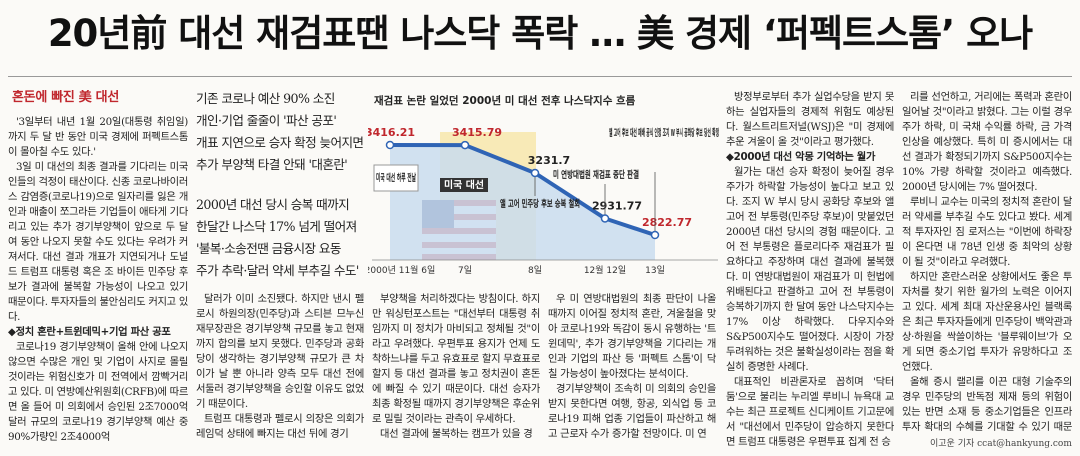 The width and height of the screenshot is (1080, 456). What do you see at coordinates (667, 222) in the screenshot?
I see `value-label: 2822.77` at bounding box center [667, 222].